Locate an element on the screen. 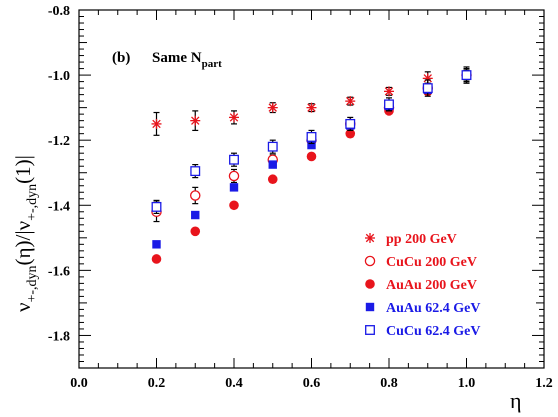 Image resolution: width=558 pixels, height=417 pixels. legend-label-auau-62-4-gev: AuAu 62.4 GeV is located at coordinates (433, 308).